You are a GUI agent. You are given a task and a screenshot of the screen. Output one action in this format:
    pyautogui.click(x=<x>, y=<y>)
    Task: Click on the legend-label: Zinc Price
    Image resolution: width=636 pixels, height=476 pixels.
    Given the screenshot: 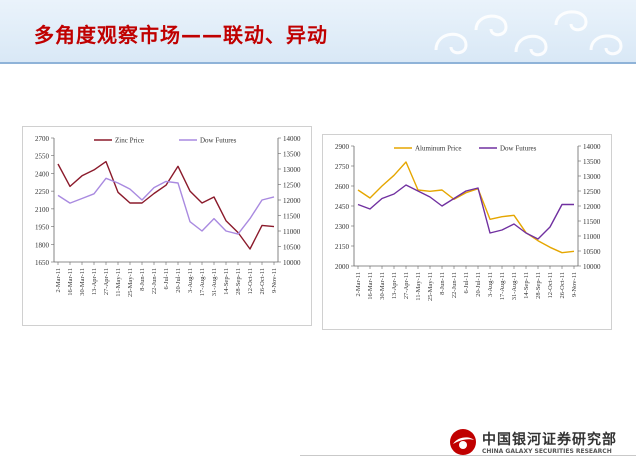 What is the action you would take?
    pyautogui.click(x=129, y=141)
    